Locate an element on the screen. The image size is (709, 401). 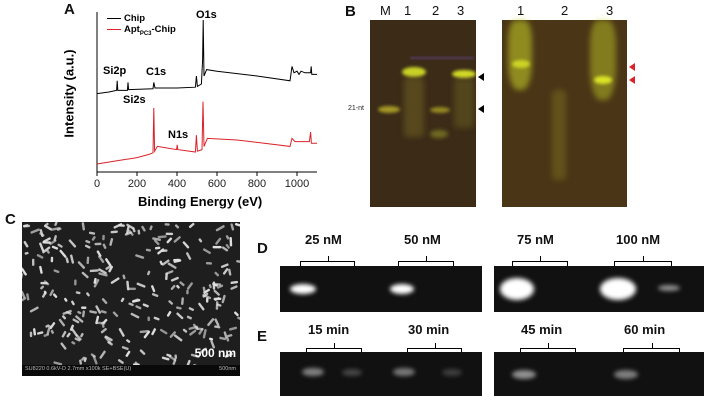
series-line-chip is located at coordinates (206, 57).